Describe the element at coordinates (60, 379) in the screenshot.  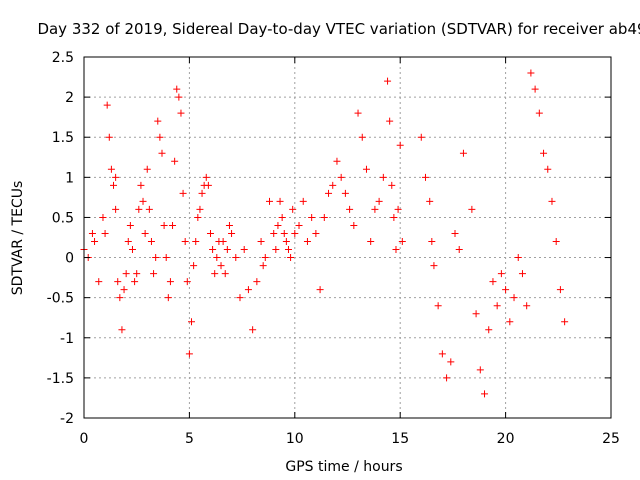
I see `y-tick-label: -1.5` at that location.